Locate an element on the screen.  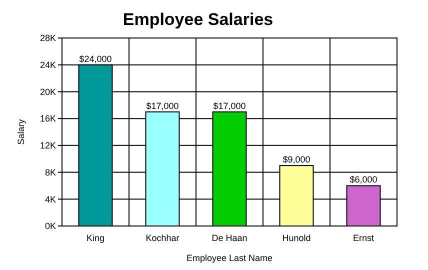
x-tick-label: King is located at coordinates (95, 238).